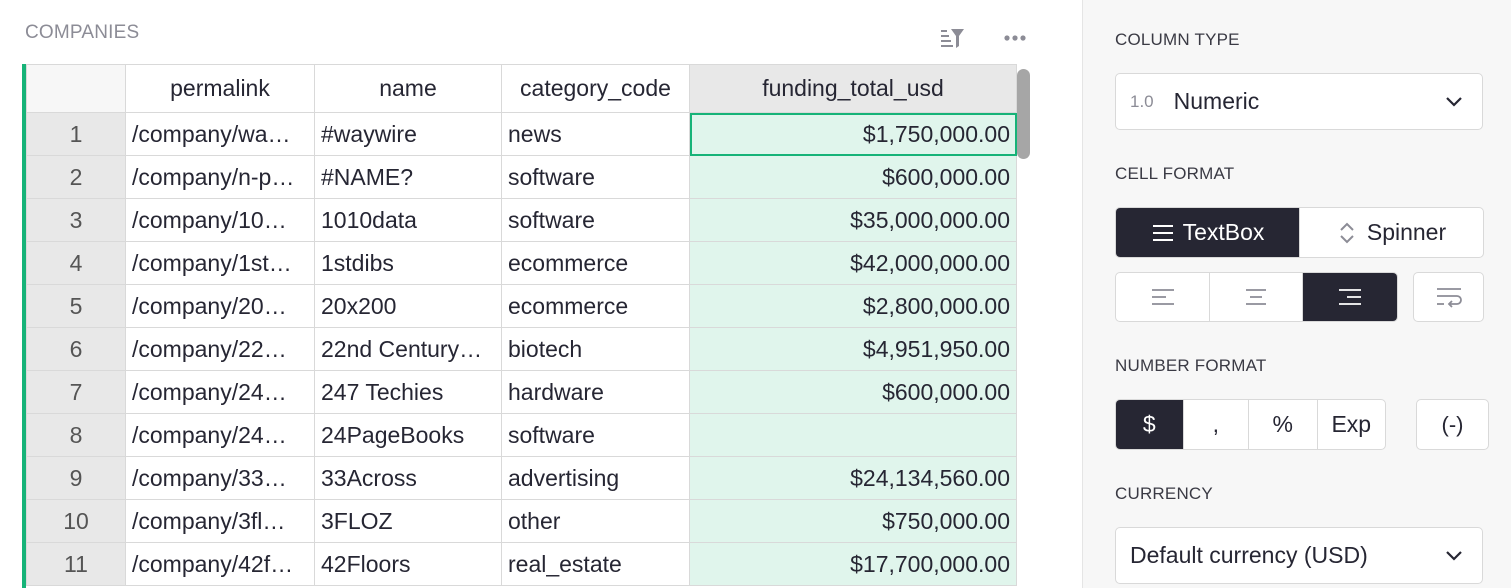 This screenshot has width=1511, height=588. Describe the element at coordinates (595, 349) in the screenshot. I see `cell-category-code: biotech` at that location.